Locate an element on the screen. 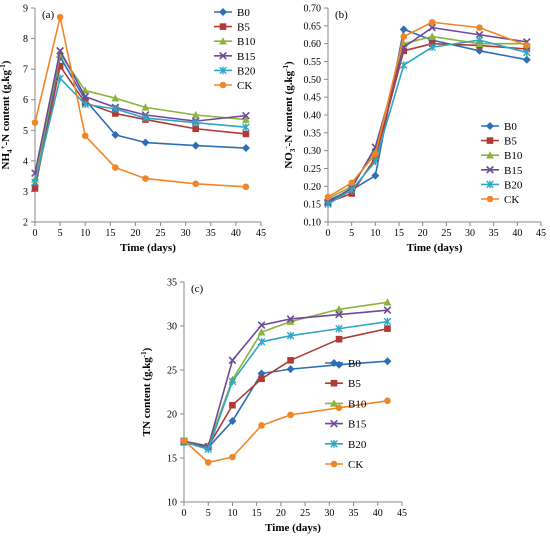 This screenshot has width=550, height=545. x-tick-label: 0 is located at coordinates (35, 233).